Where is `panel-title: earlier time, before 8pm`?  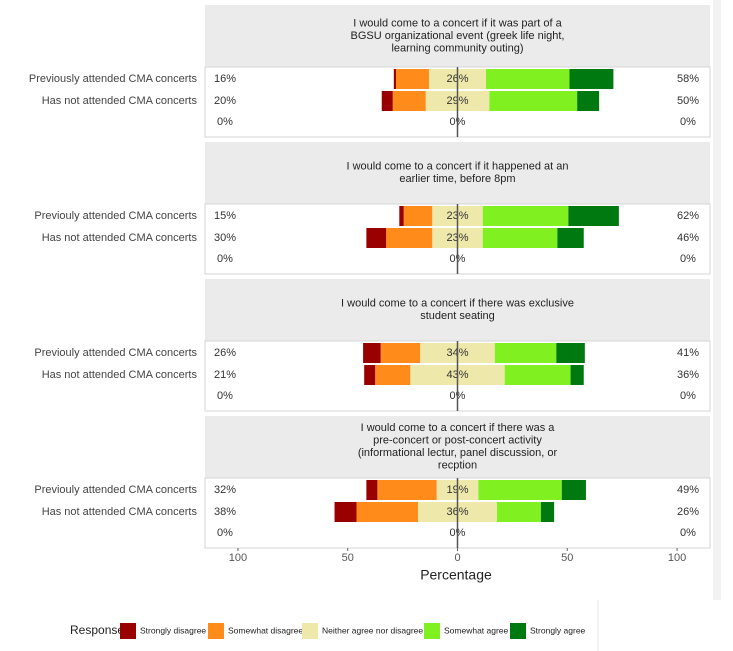
panel-title: earlier time, before 8pm is located at coordinates (457, 179).